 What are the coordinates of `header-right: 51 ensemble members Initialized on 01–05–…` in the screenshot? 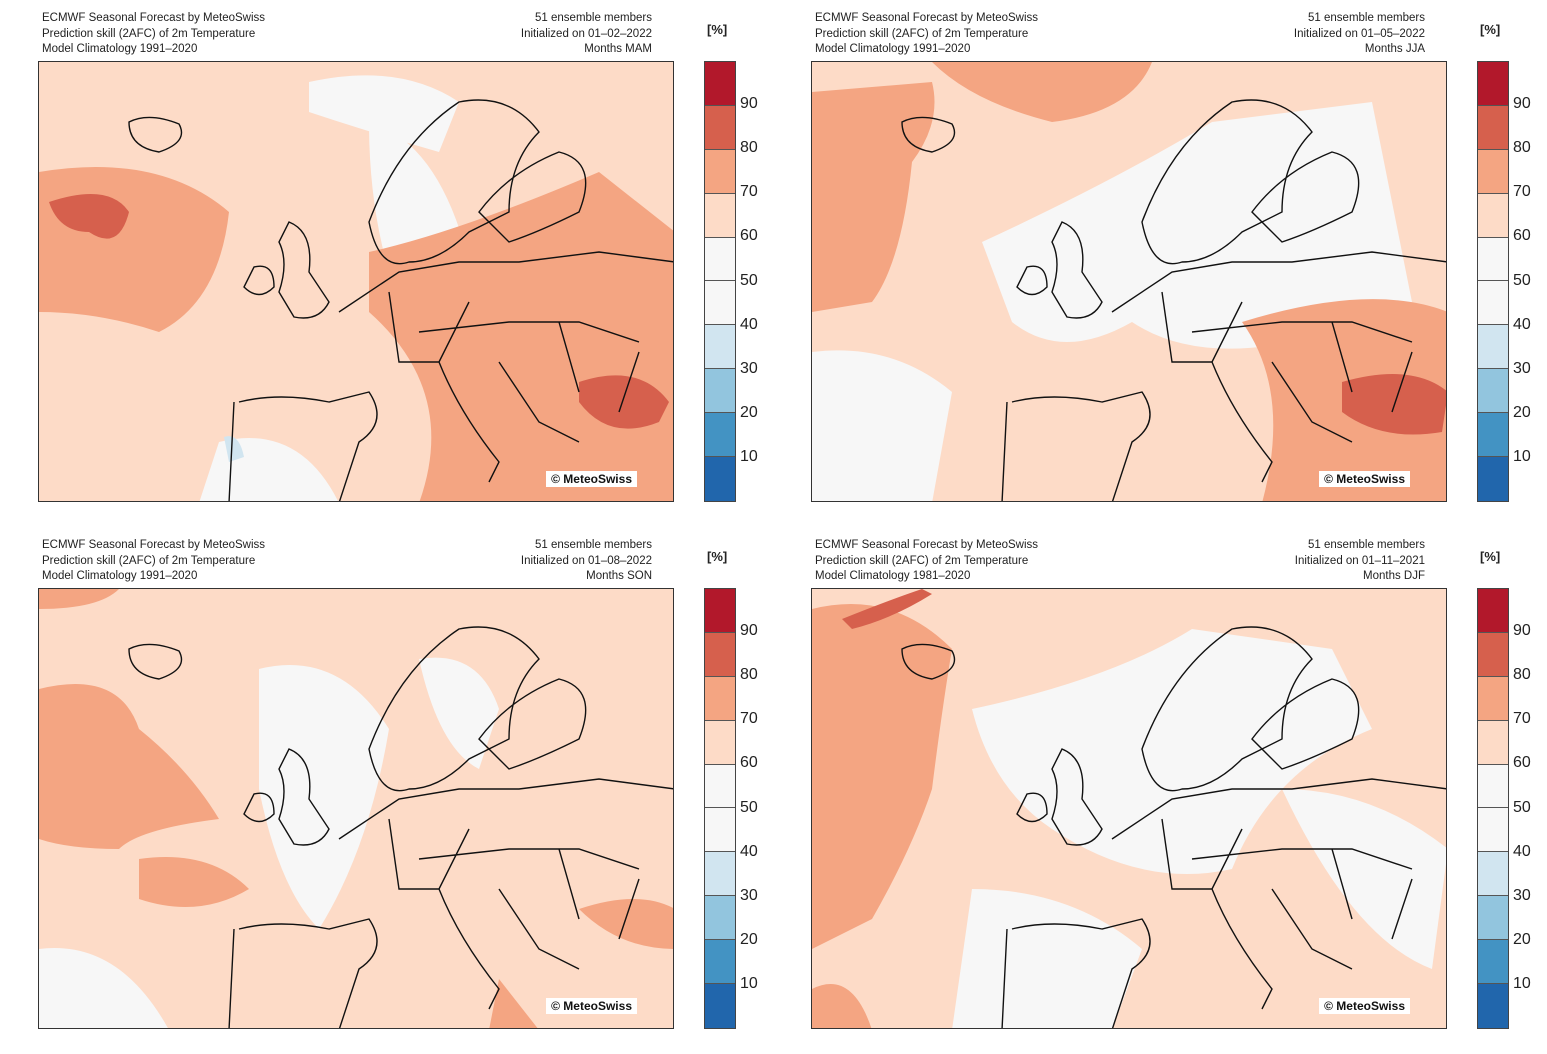 It's located at (1314, 34).